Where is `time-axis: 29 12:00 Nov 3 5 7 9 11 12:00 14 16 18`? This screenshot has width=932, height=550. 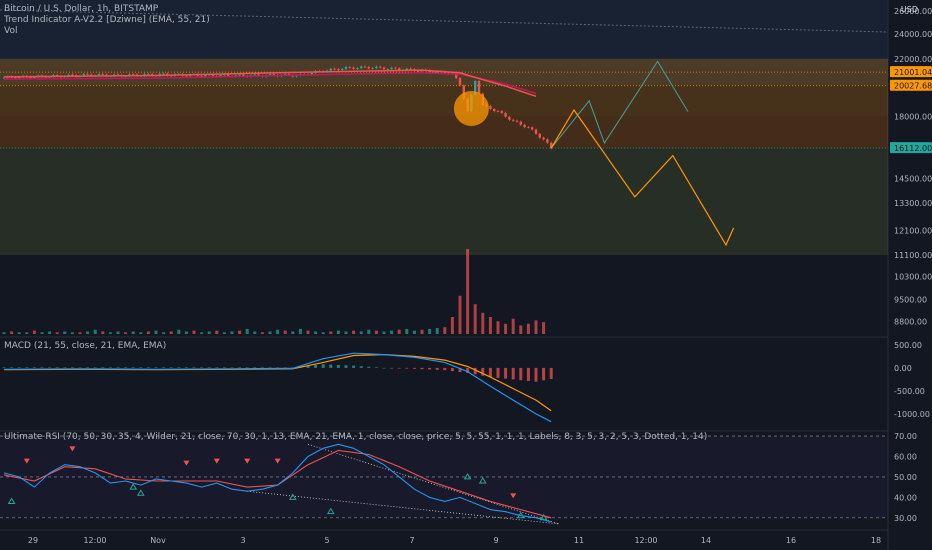
time-axis: 29 12:00 Nov 3 5 7 9 11 12:00 14 16 18 is located at coordinates (454, 540).